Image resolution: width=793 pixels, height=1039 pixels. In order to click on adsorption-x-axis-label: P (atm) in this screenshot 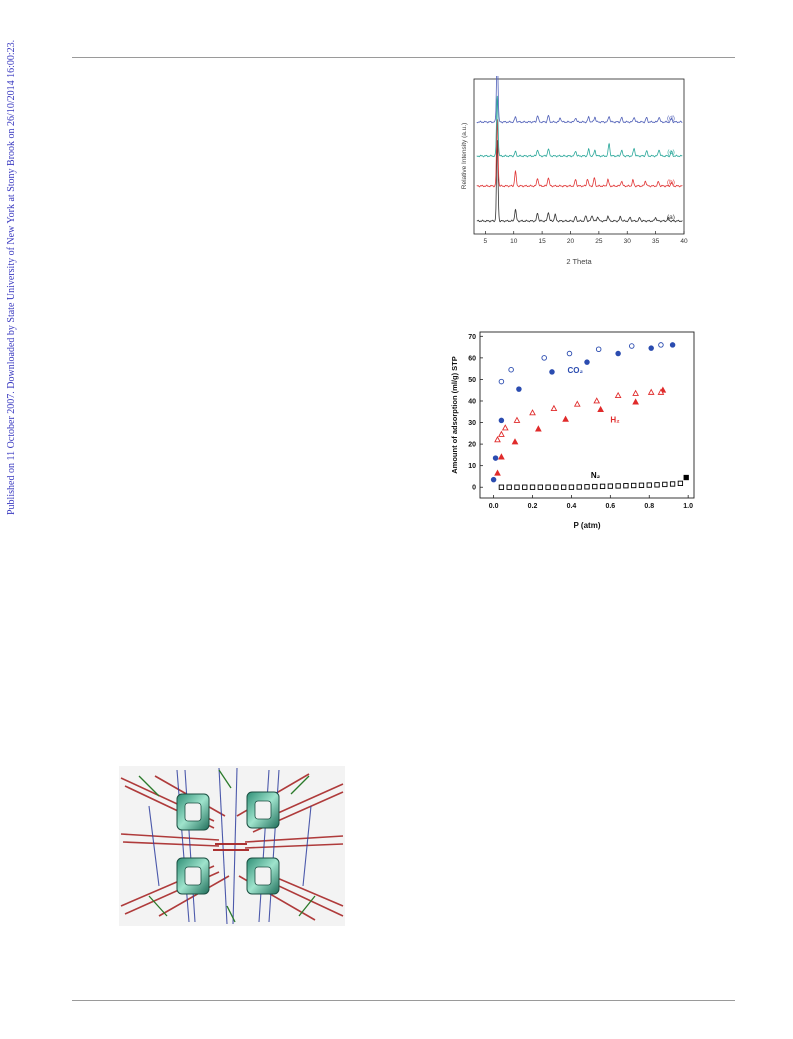, I will do `click(587, 525)`.